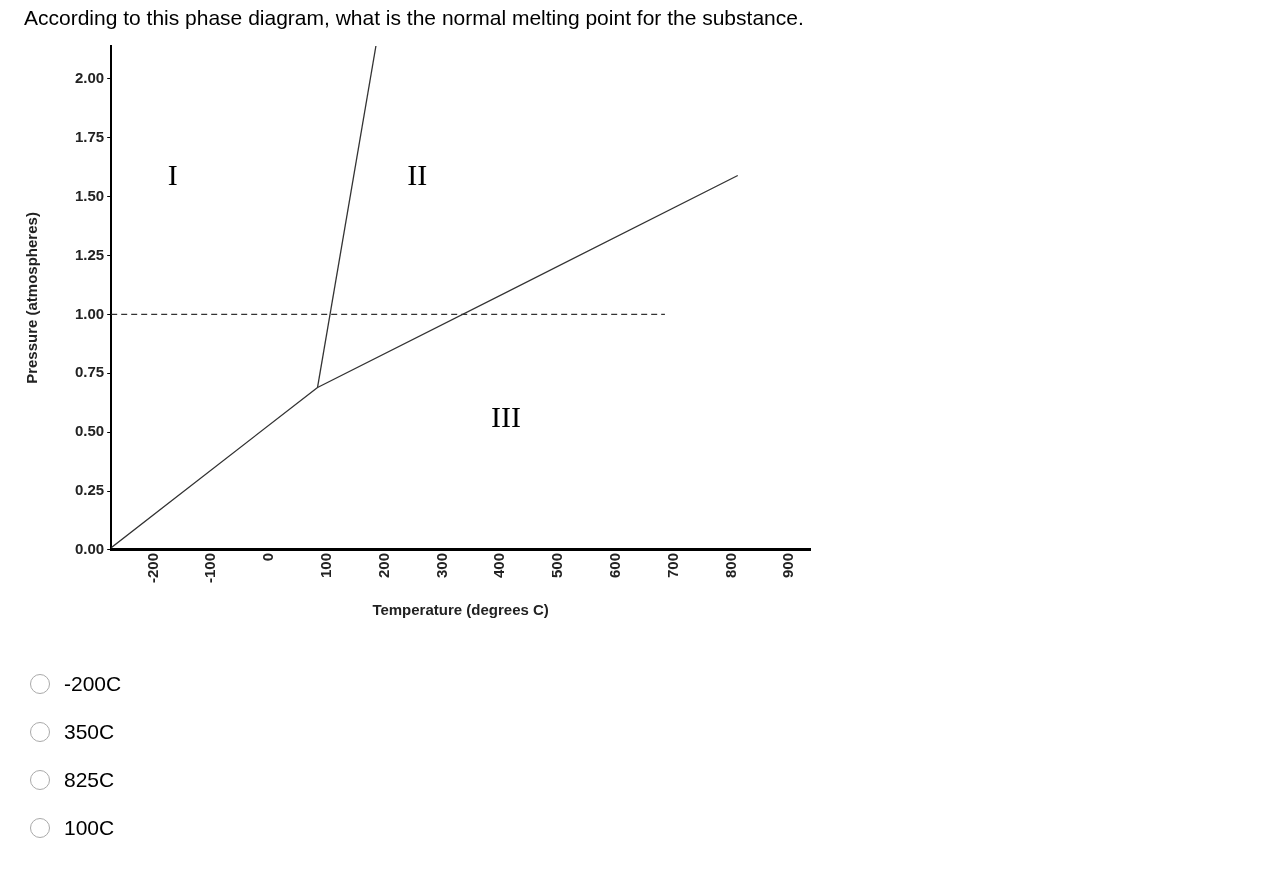 The width and height of the screenshot is (1286, 880). I want to click on x-axis-title: Temperature (degrees C), so click(460, 610).